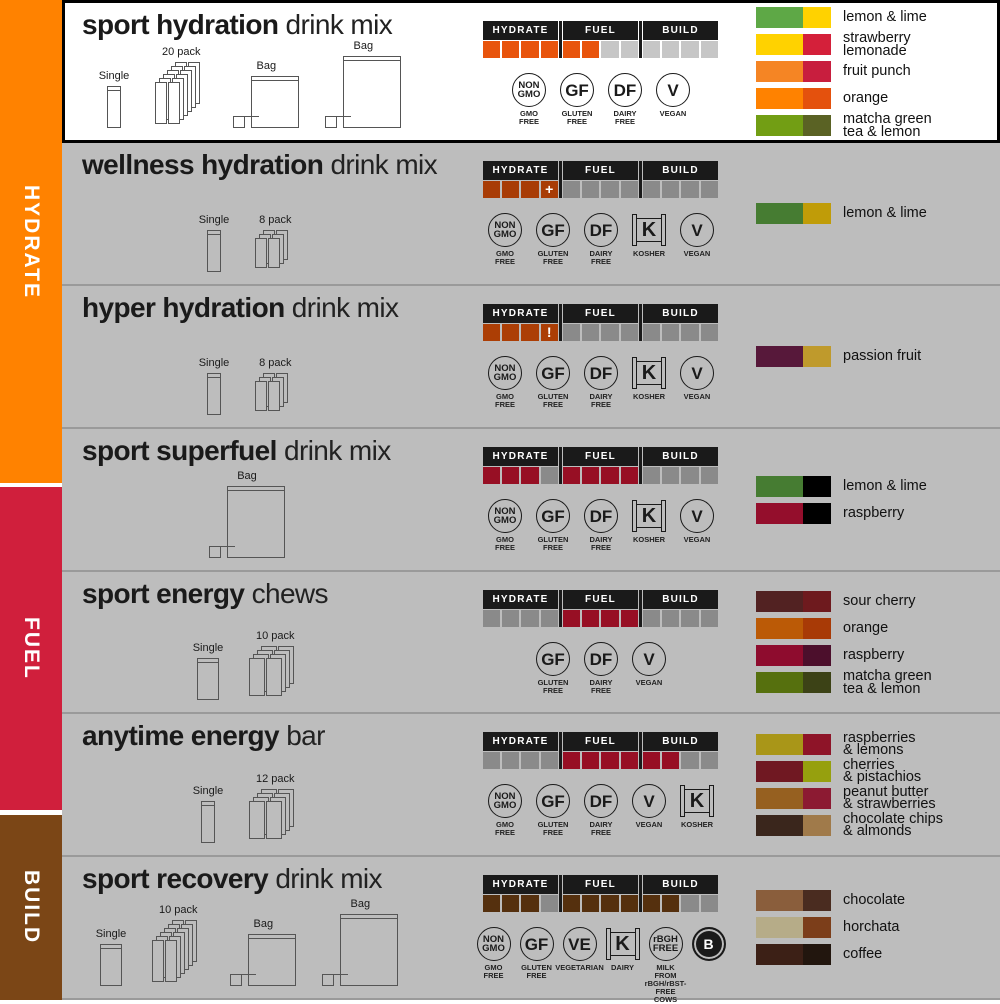 This screenshot has height=1004, width=1000. Describe the element at coordinates (882, 356) in the screenshot. I see `flavor-name: passion fruit` at that location.